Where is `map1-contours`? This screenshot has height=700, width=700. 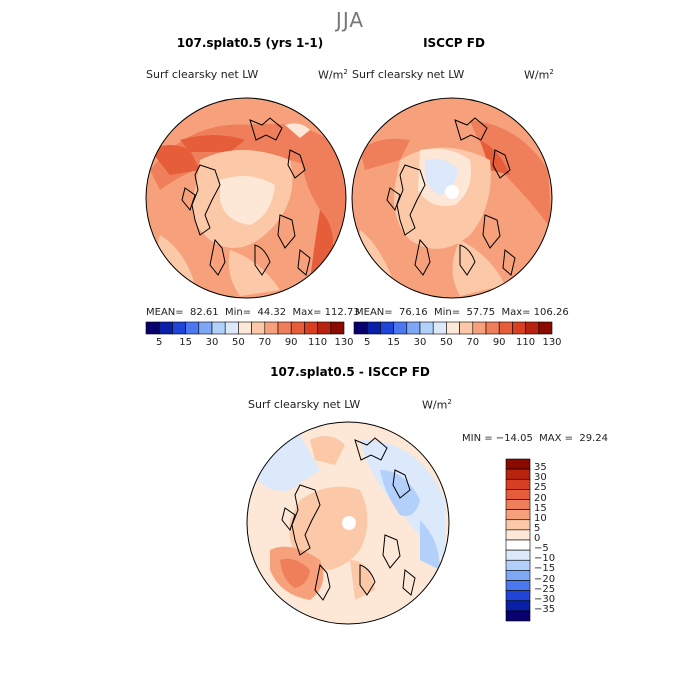
map1-contours is located at coordinates (246, 198).